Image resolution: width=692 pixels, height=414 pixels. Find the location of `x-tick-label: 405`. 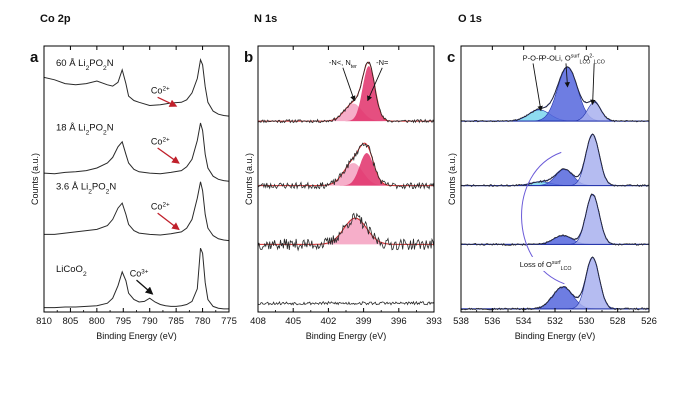

x-tick-label: 405 is located at coordinates (293, 321).